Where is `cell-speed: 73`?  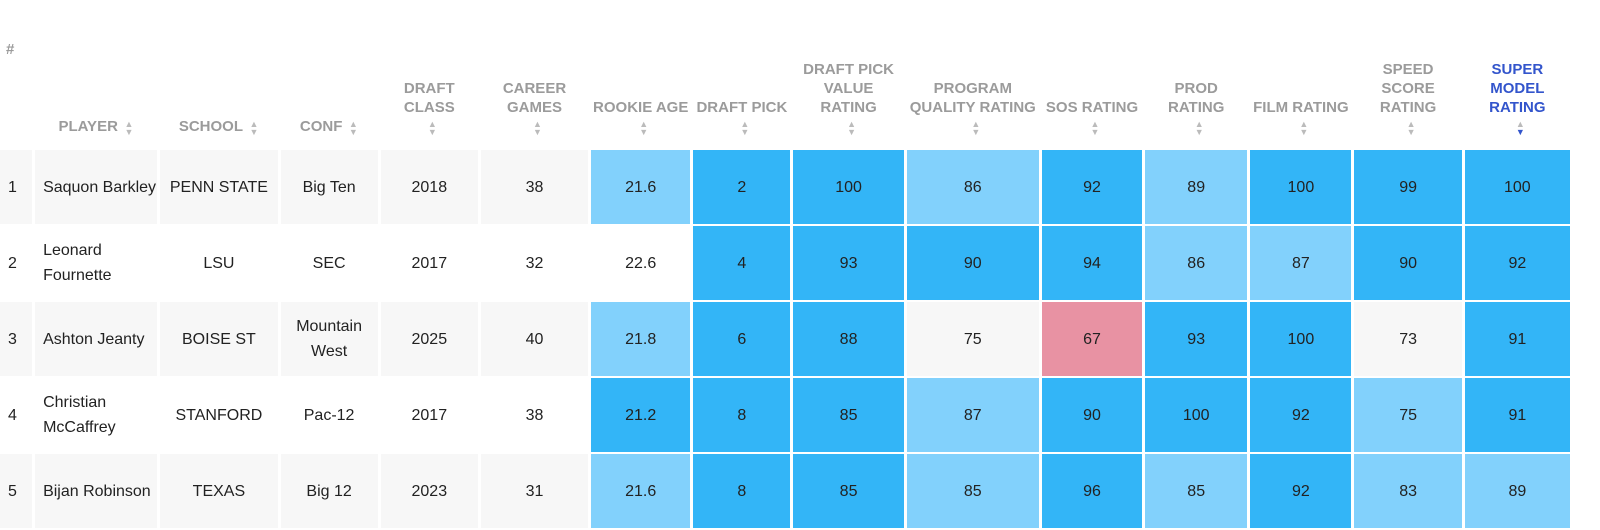
cell-speed: 73 is located at coordinates (1408, 339).